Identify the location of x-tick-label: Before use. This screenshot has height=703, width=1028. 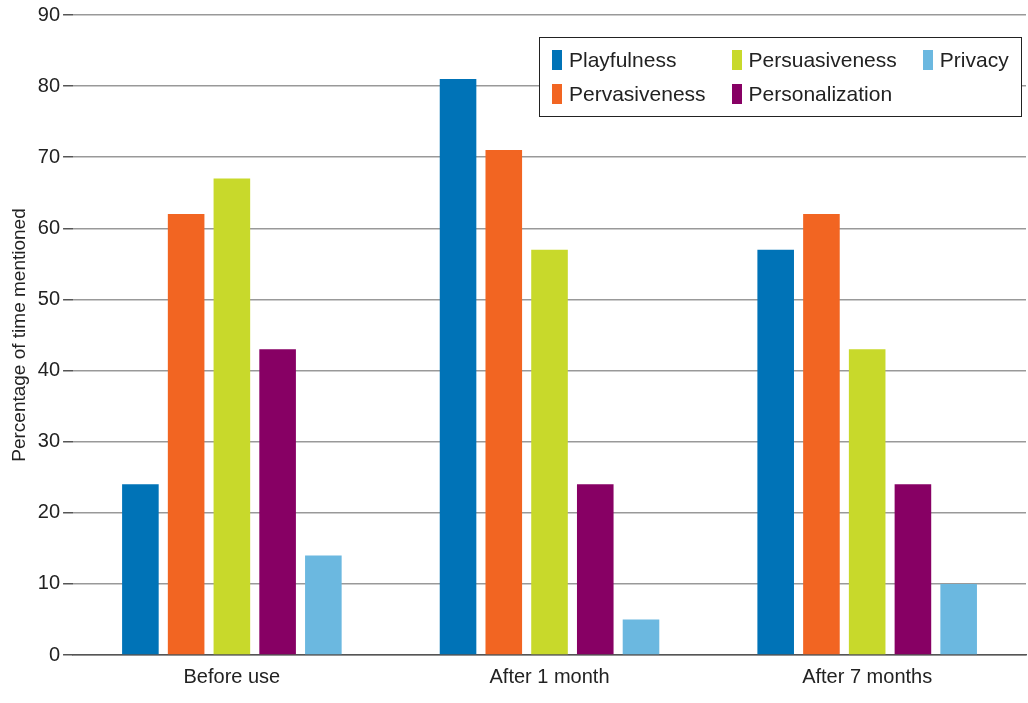
(232, 675).